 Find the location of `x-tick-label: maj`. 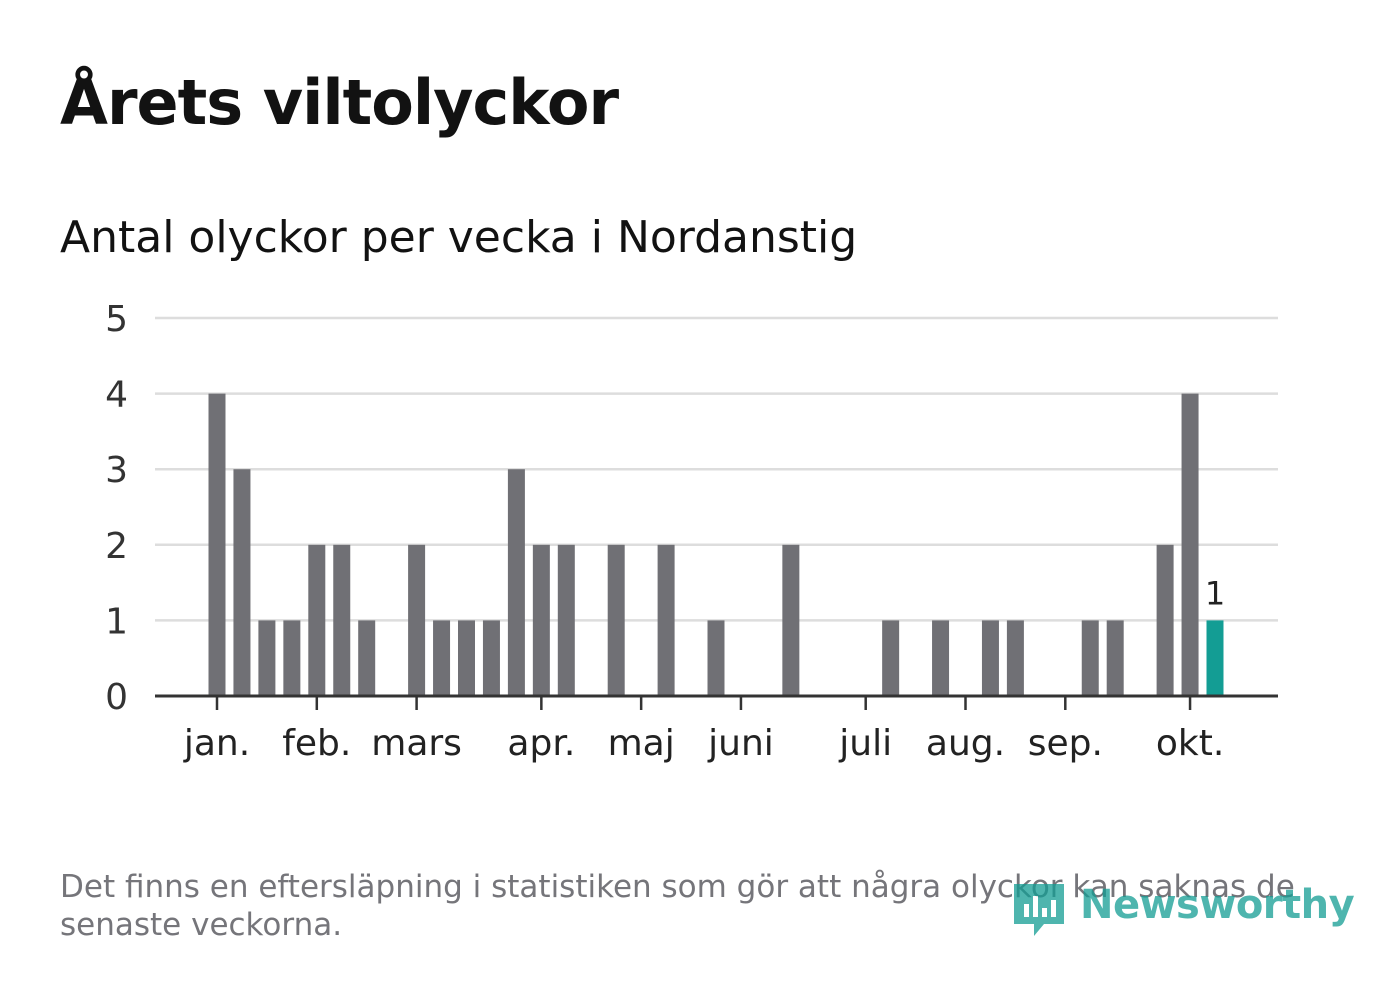

x-tick-label: maj is located at coordinates (641, 743).